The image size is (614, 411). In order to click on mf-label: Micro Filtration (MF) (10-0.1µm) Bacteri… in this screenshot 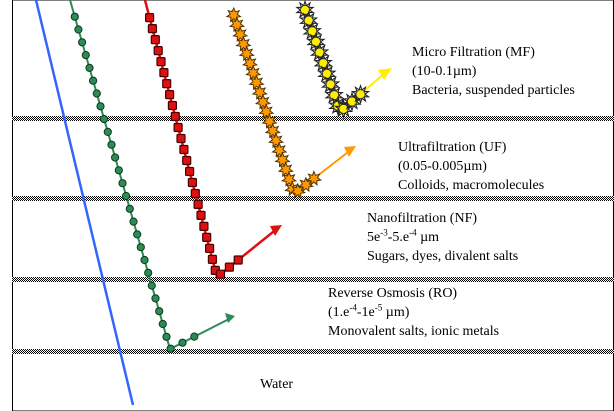, I will do `click(493, 71)`.